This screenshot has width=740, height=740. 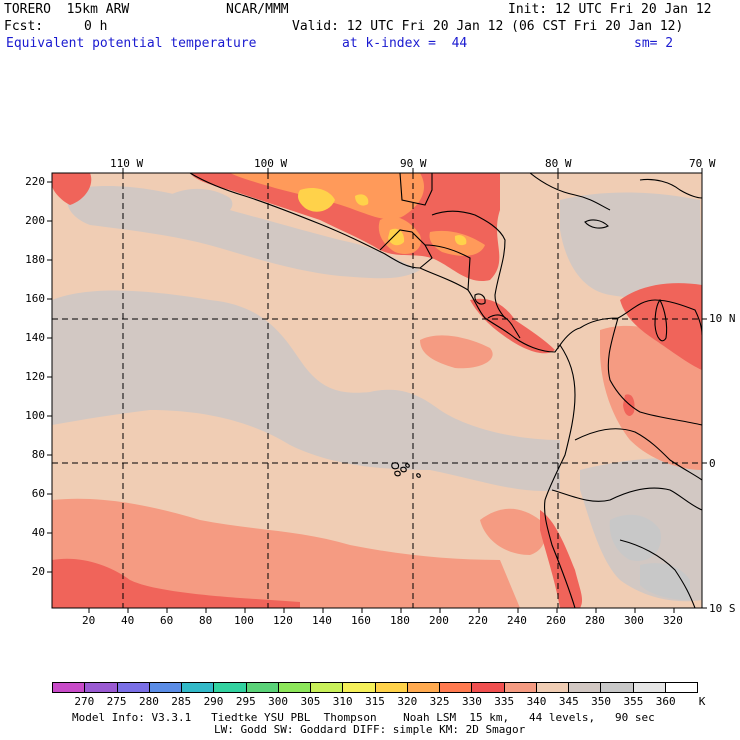 What do you see at coordinates (128, 620) in the screenshot?
I see `x-tick-label: 40` at bounding box center [128, 620].